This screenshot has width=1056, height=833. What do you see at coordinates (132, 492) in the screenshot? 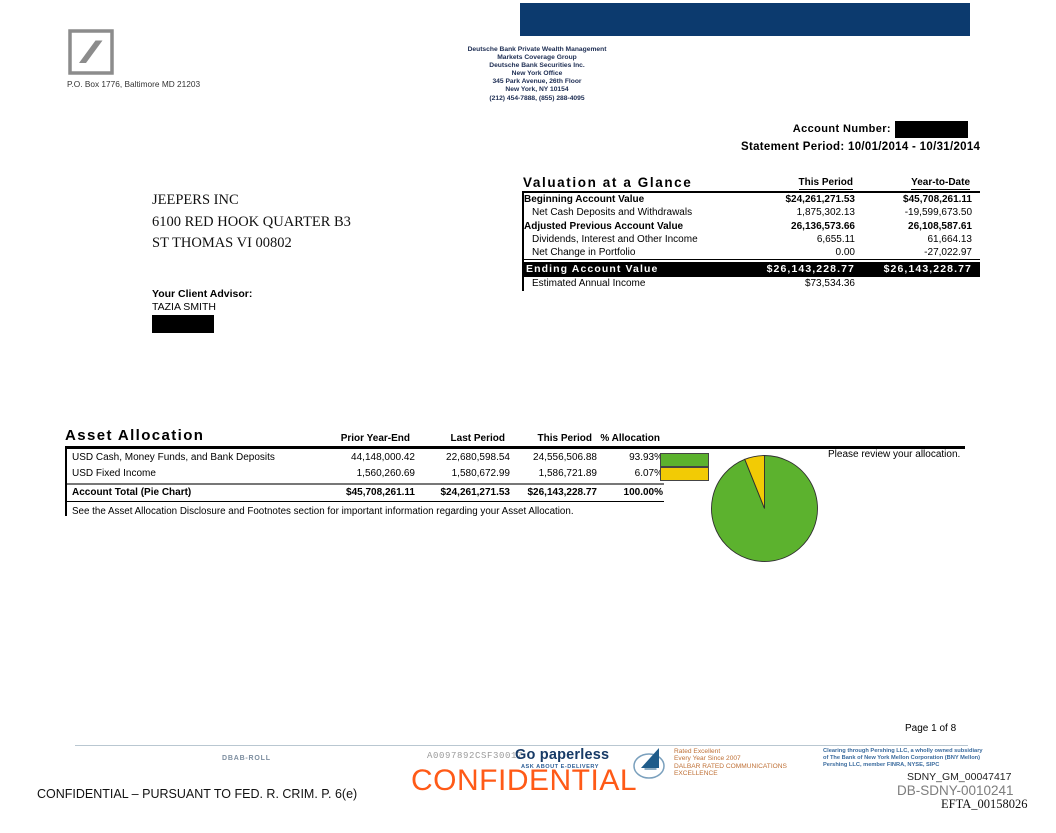
I see `aa-total-label: Account Total (Pie Chart)` at bounding box center [132, 492].